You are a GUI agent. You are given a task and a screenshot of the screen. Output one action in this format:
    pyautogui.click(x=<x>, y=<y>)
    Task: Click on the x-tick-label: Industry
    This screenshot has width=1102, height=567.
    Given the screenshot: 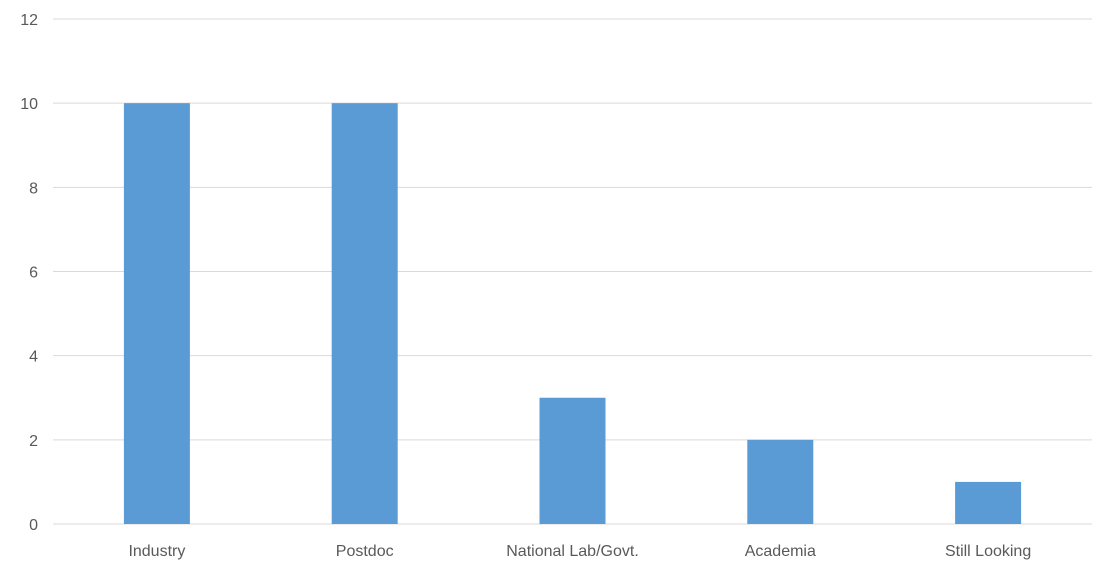 What is the action you would take?
    pyautogui.click(x=156, y=551)
    